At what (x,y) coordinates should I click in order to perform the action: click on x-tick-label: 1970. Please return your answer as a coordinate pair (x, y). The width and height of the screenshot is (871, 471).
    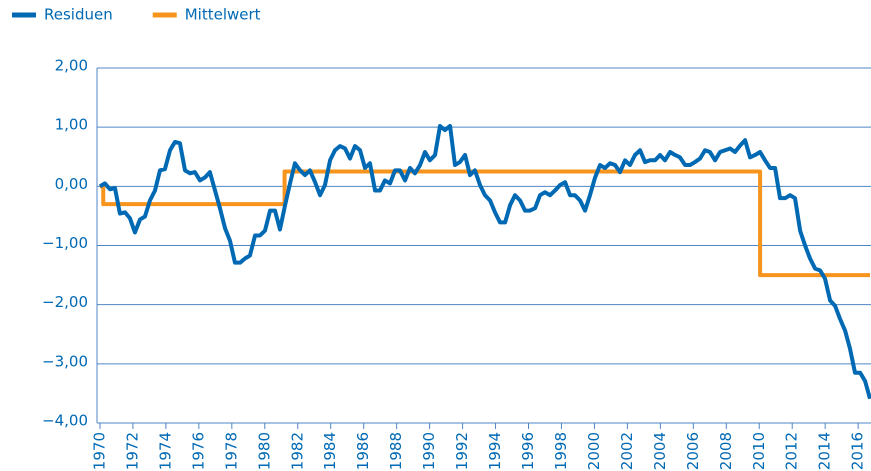
    Looking at the image, I should click on (99, 451).